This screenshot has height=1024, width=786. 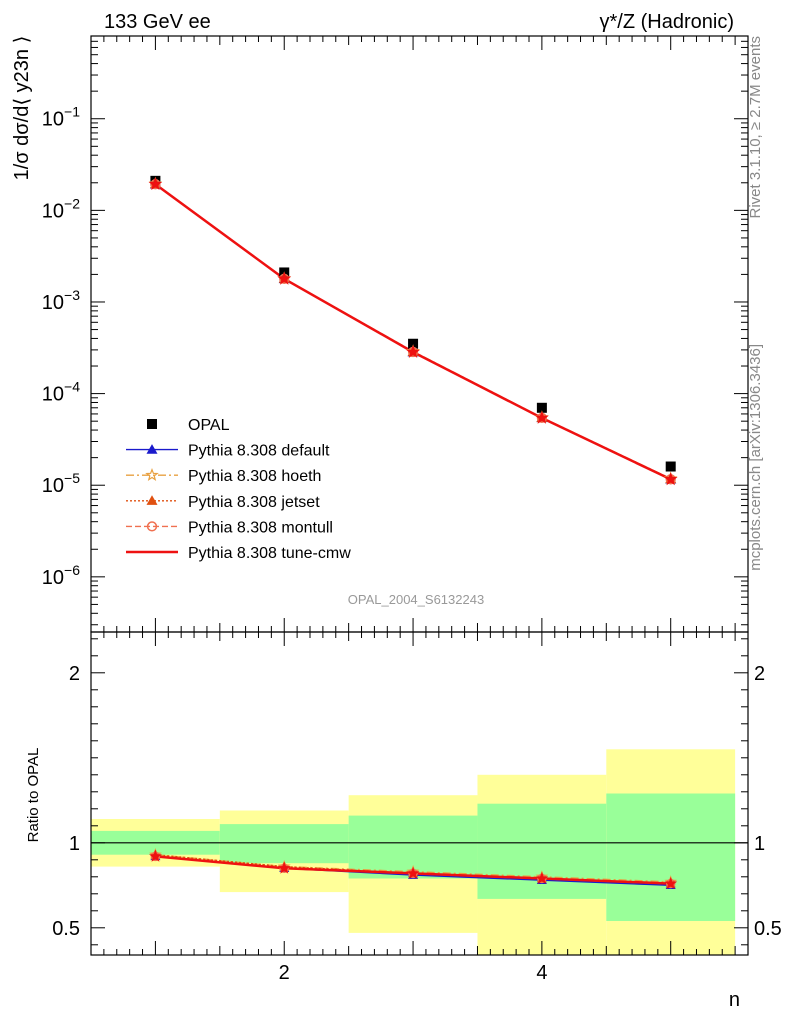 I want to click on legend-marker-pythia-8-308-jetset, so click(x=152, y=500).